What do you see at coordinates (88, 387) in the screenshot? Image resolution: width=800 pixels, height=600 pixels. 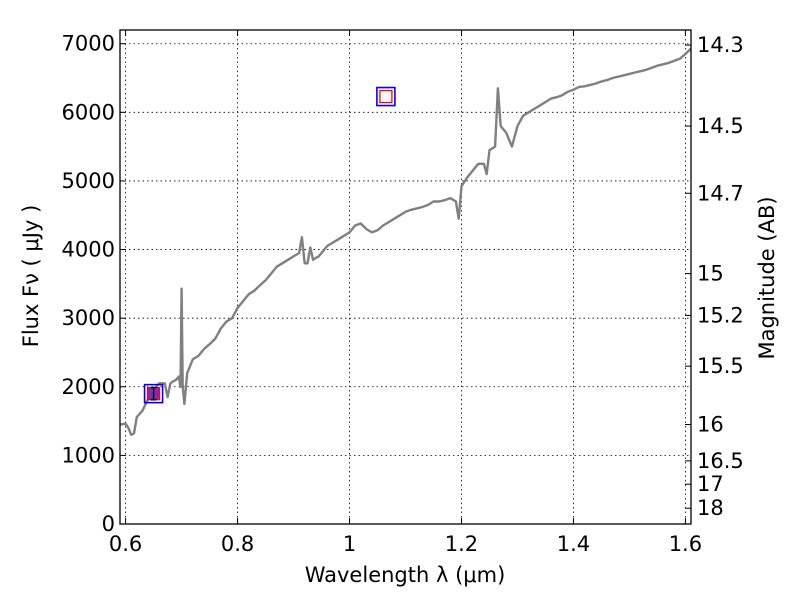 I see `y-tick-label: 2000` at bounding box center [88, 387].